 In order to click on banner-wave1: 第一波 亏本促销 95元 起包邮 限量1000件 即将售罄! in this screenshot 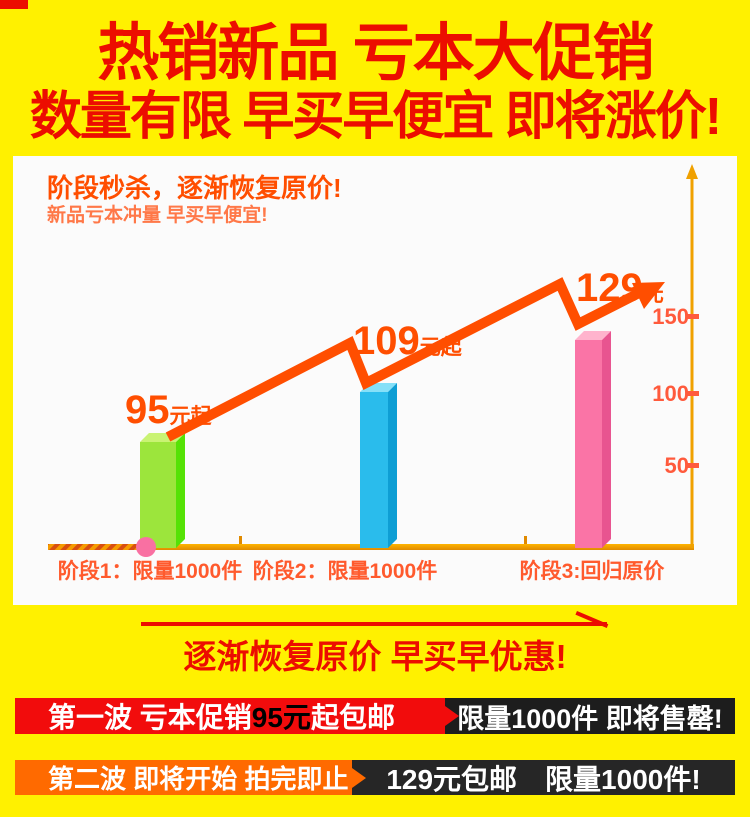, I will do `click(375, 716)`.